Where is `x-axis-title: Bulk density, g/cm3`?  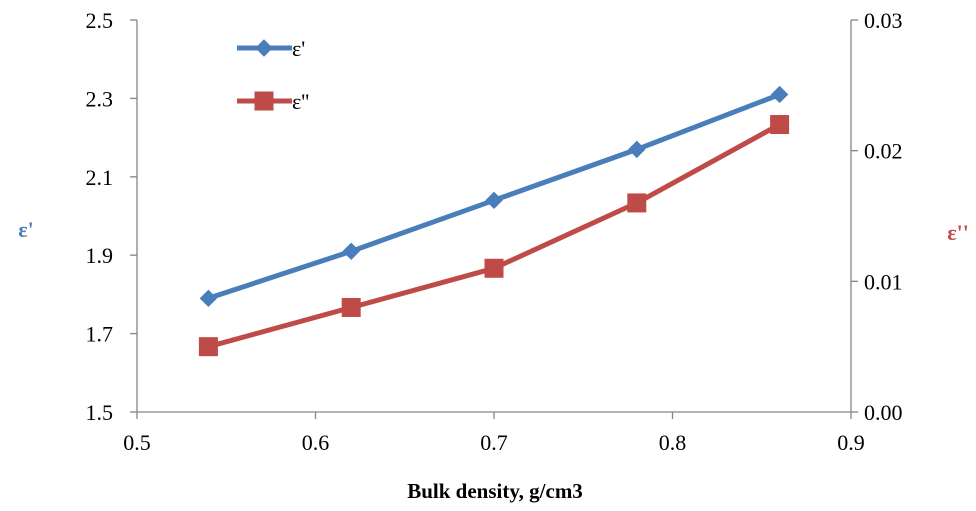
x-axis-title: Bulk density, g/cm3 is located at coordinates (495, 491).